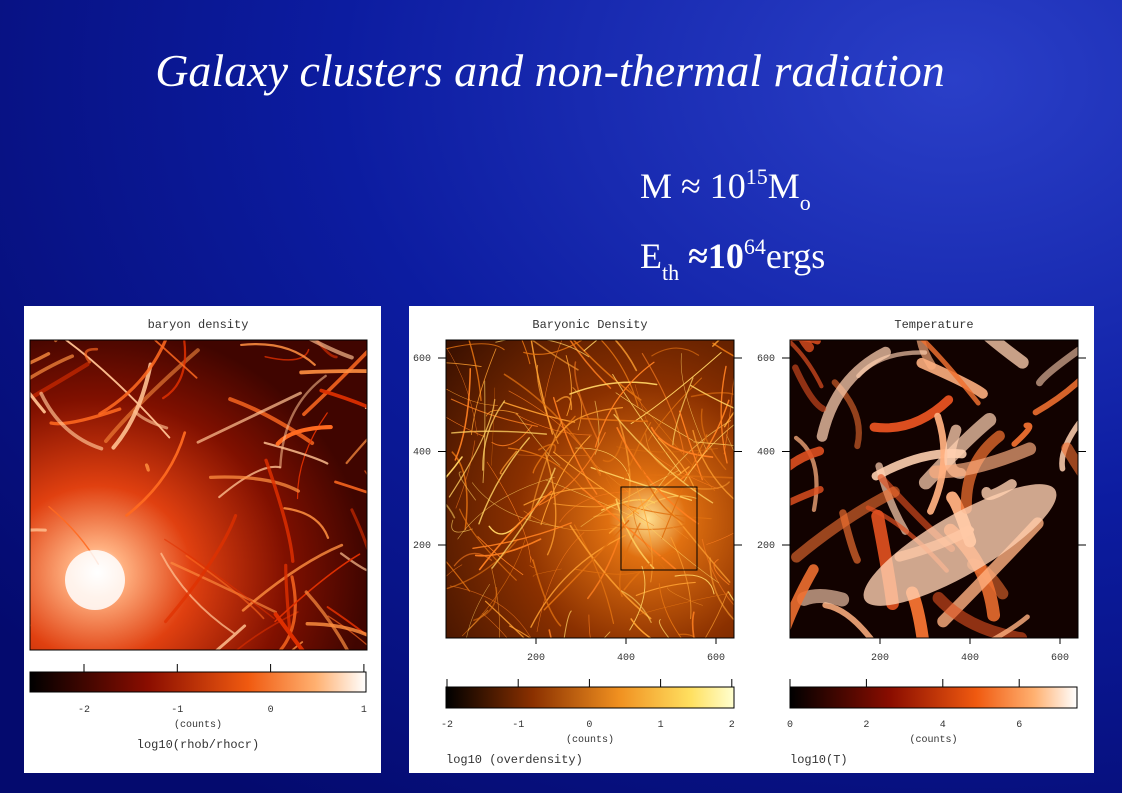 The width and height of the screenshot is (1122, 793). Describe the element at coordinates (711, 256) in the screenshot. I see `formula-part: ≈10` at that location.